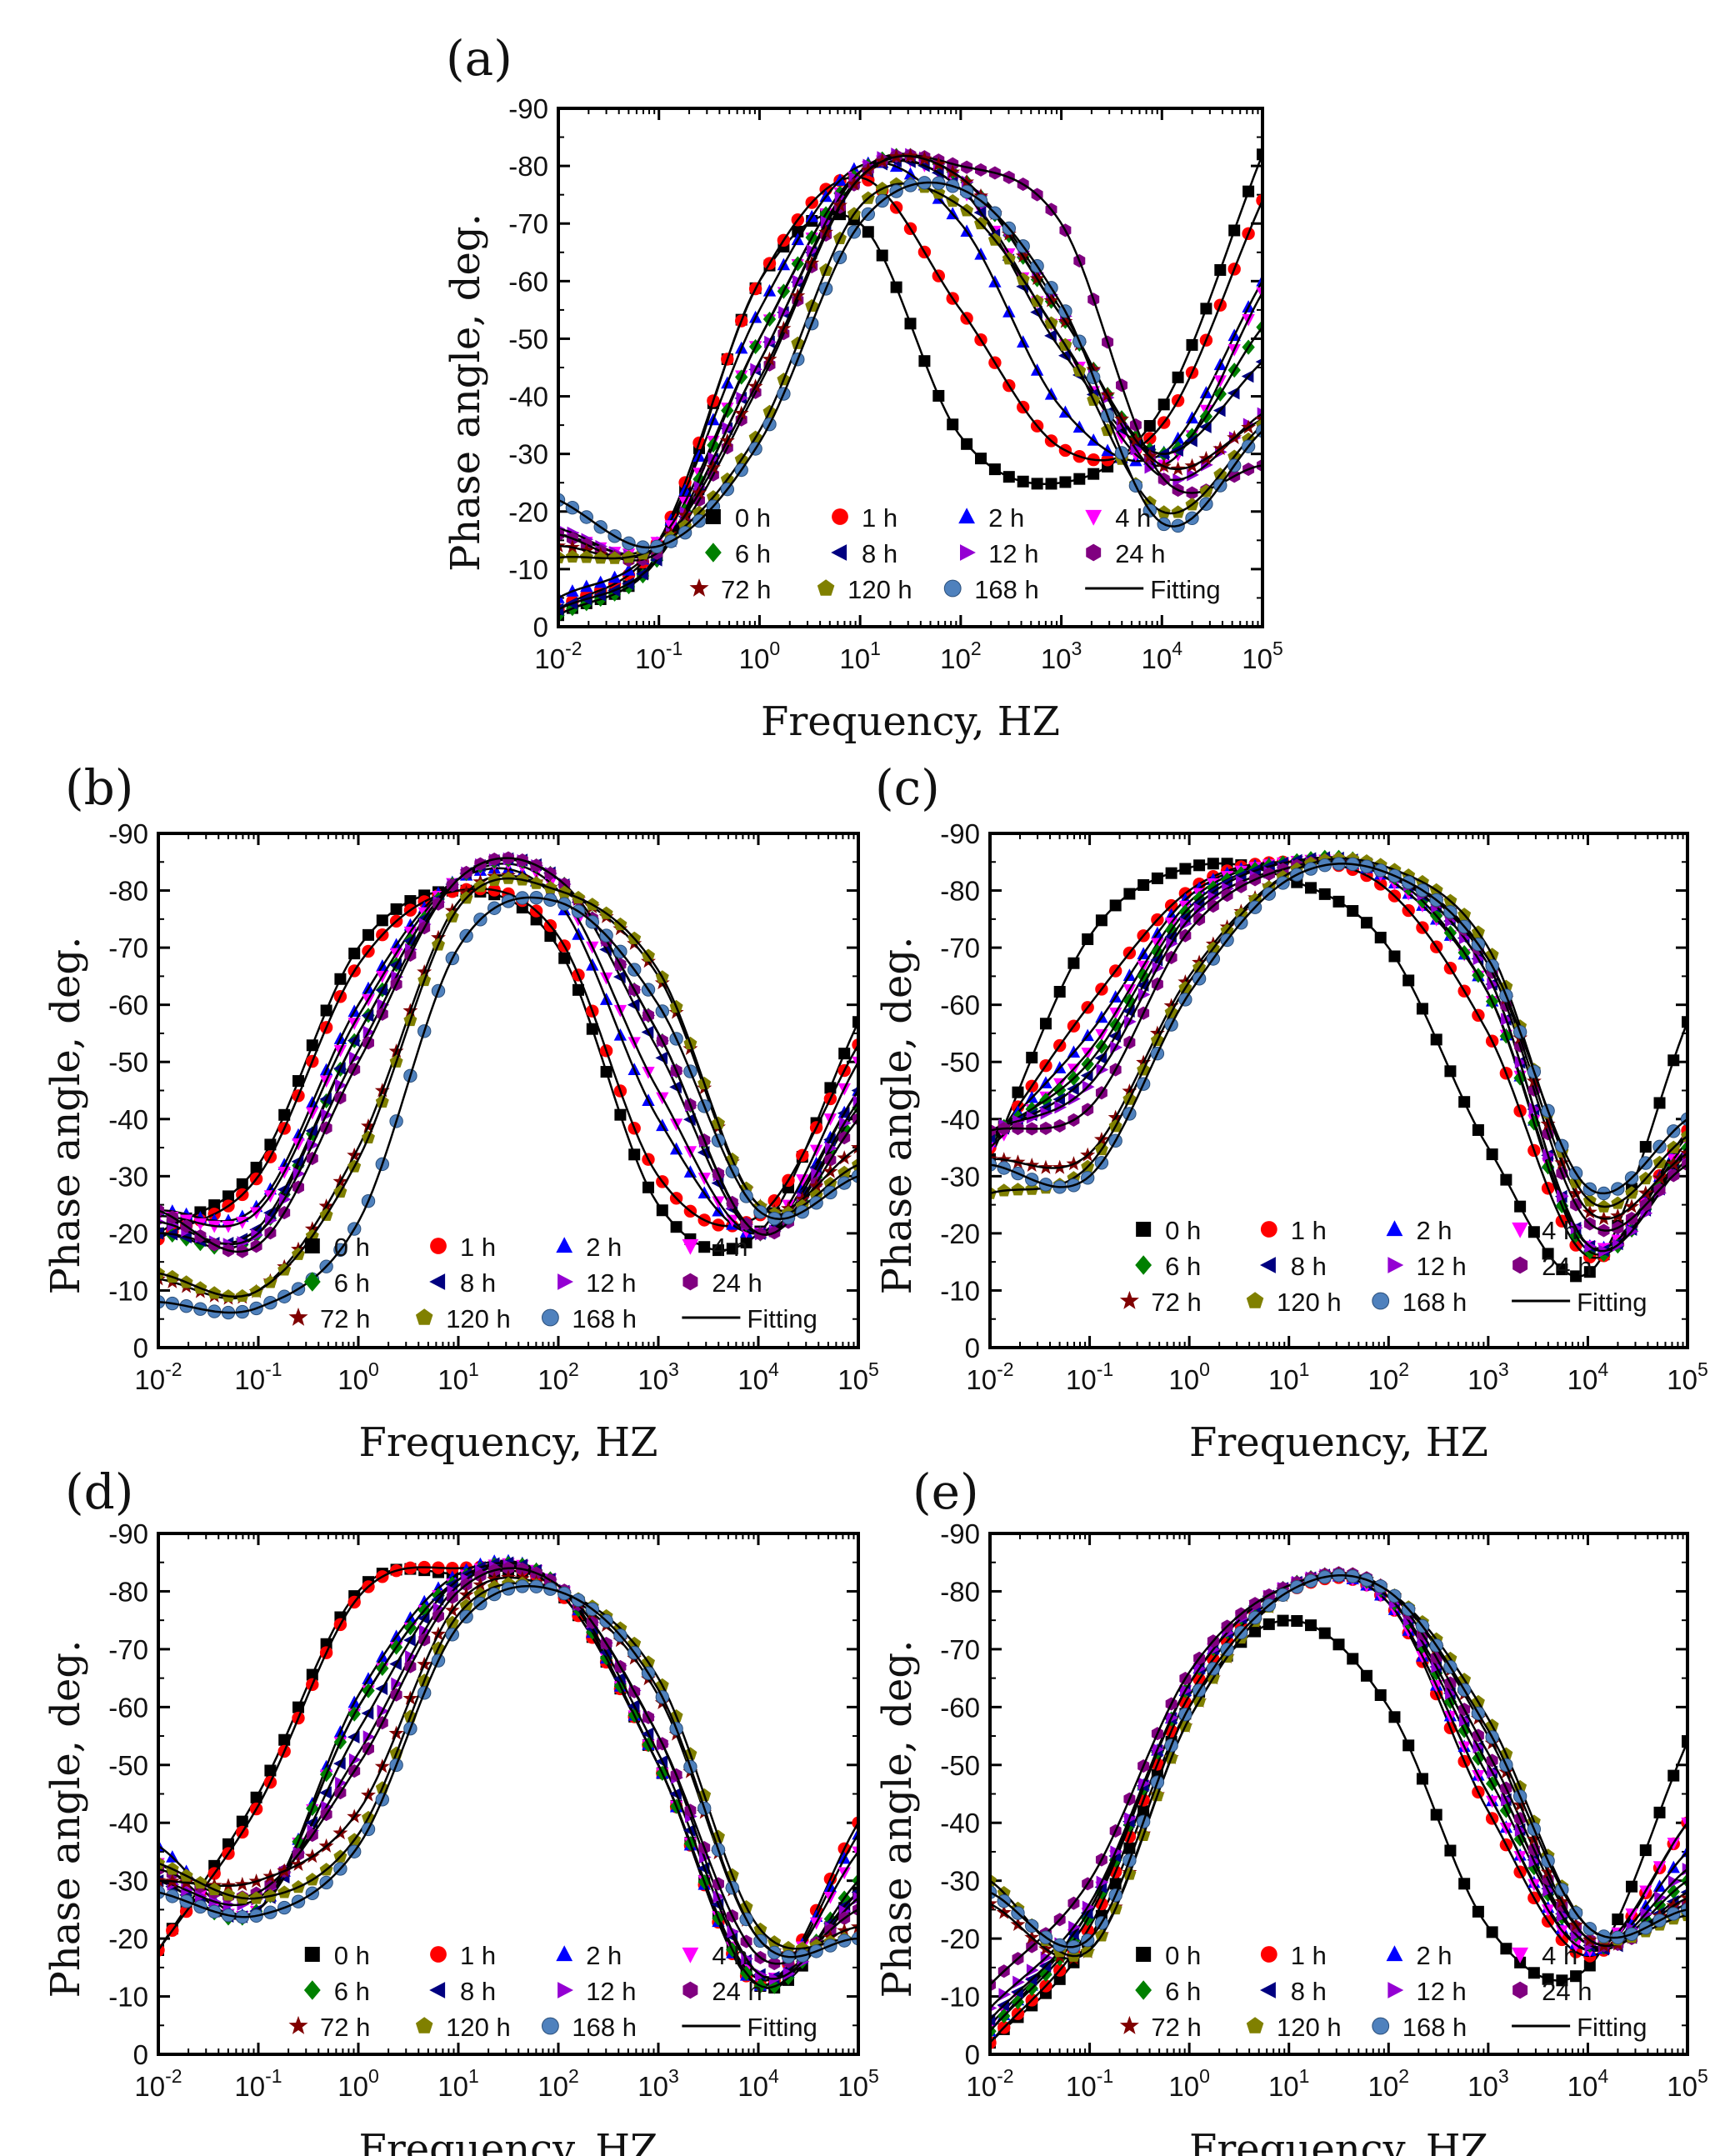 This screenshot has width=1725, height=2156. Describe the element at coordinates (611, 1991) in the screenshot. I see `legend-label: 12 h` at that location.